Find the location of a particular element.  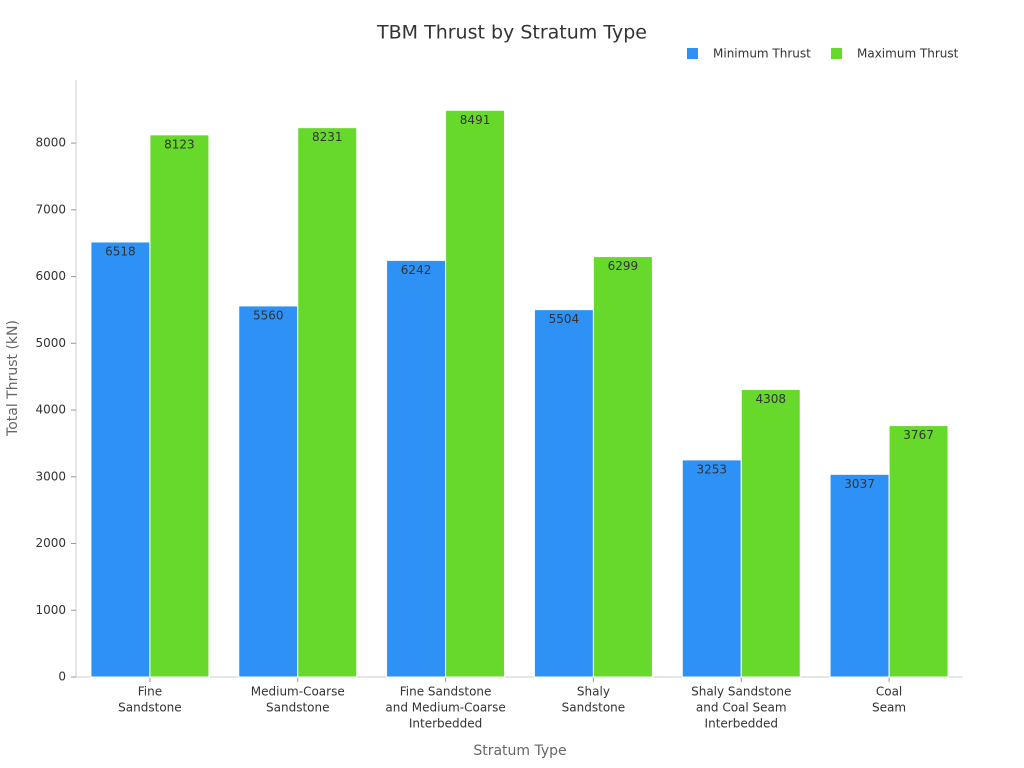

x-axis-label: Stratum Type is located at coordinates (519, 751).